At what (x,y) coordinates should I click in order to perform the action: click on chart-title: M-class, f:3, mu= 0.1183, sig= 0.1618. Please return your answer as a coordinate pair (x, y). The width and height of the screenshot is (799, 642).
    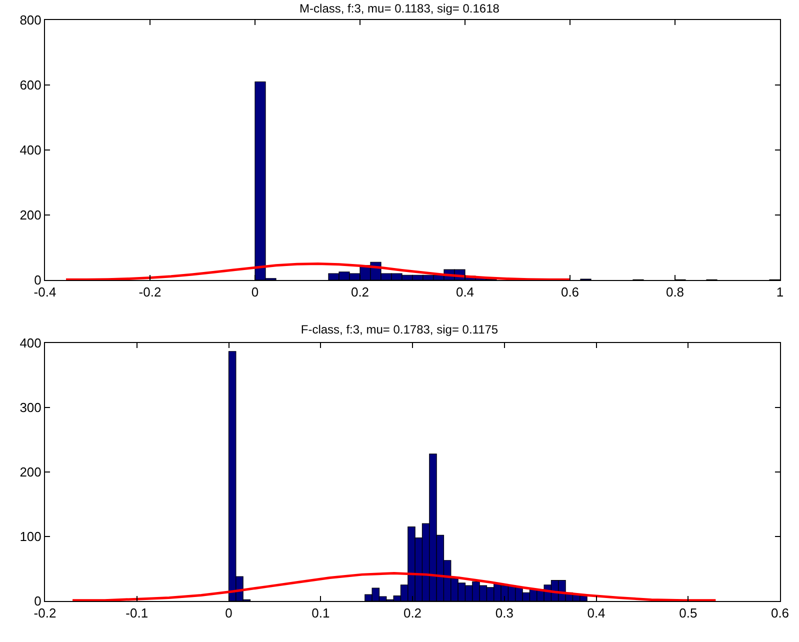
    Looking at the image, I should click on (400, 8).